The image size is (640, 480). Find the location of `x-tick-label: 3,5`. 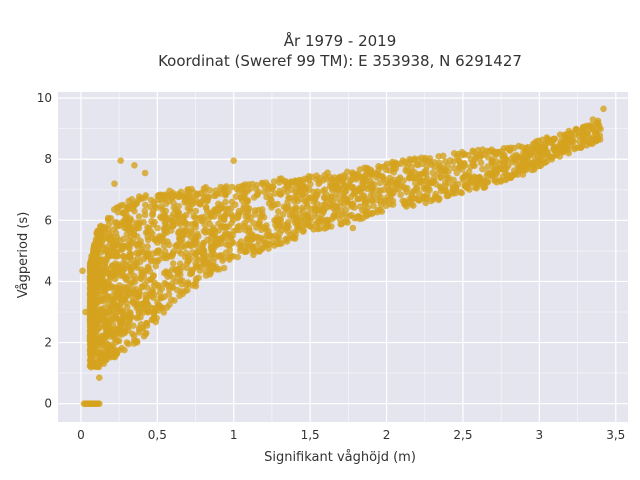

x-tick-label: 3,5 is located at coordinates (615, 435).